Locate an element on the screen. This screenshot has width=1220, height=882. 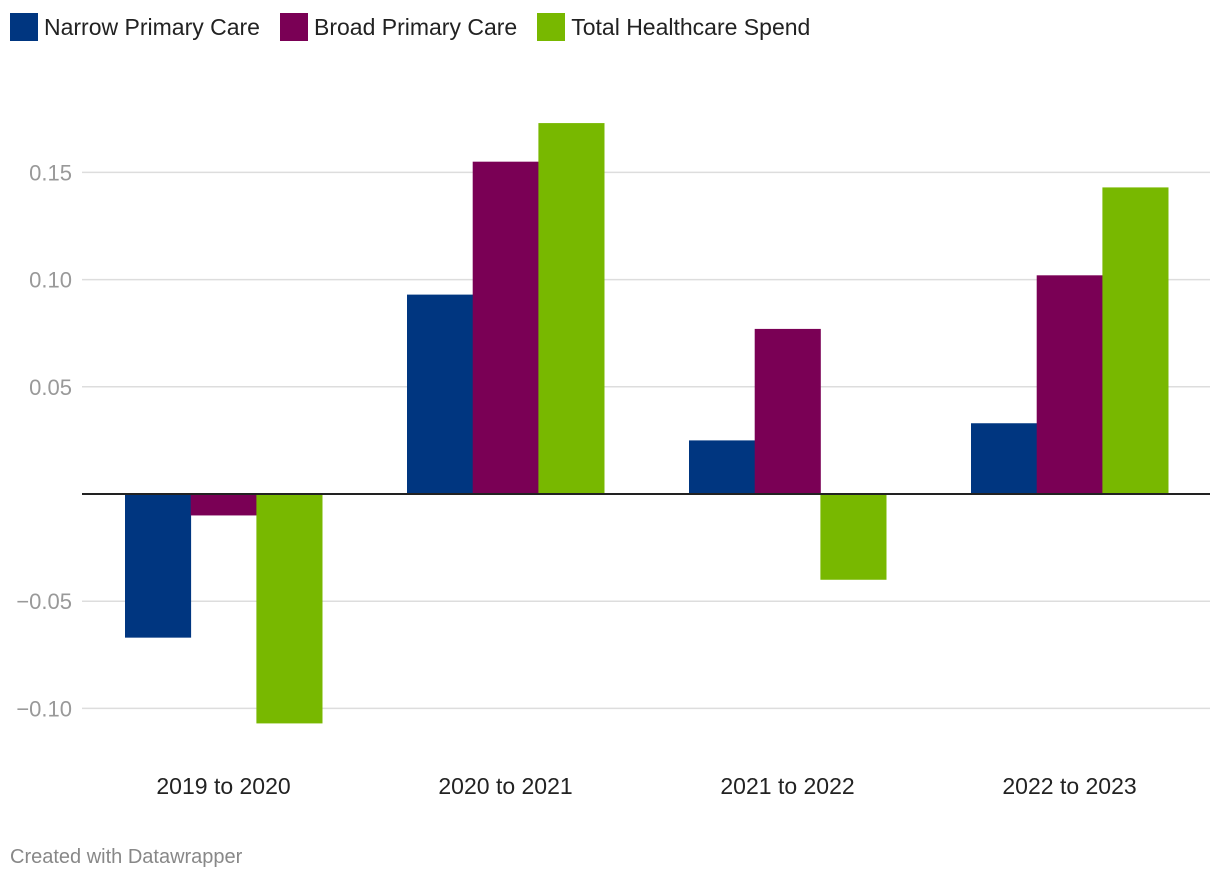
legend-label-total-healthcare-spend: Total Healthcare Spend is located at coordinates (691, 26).